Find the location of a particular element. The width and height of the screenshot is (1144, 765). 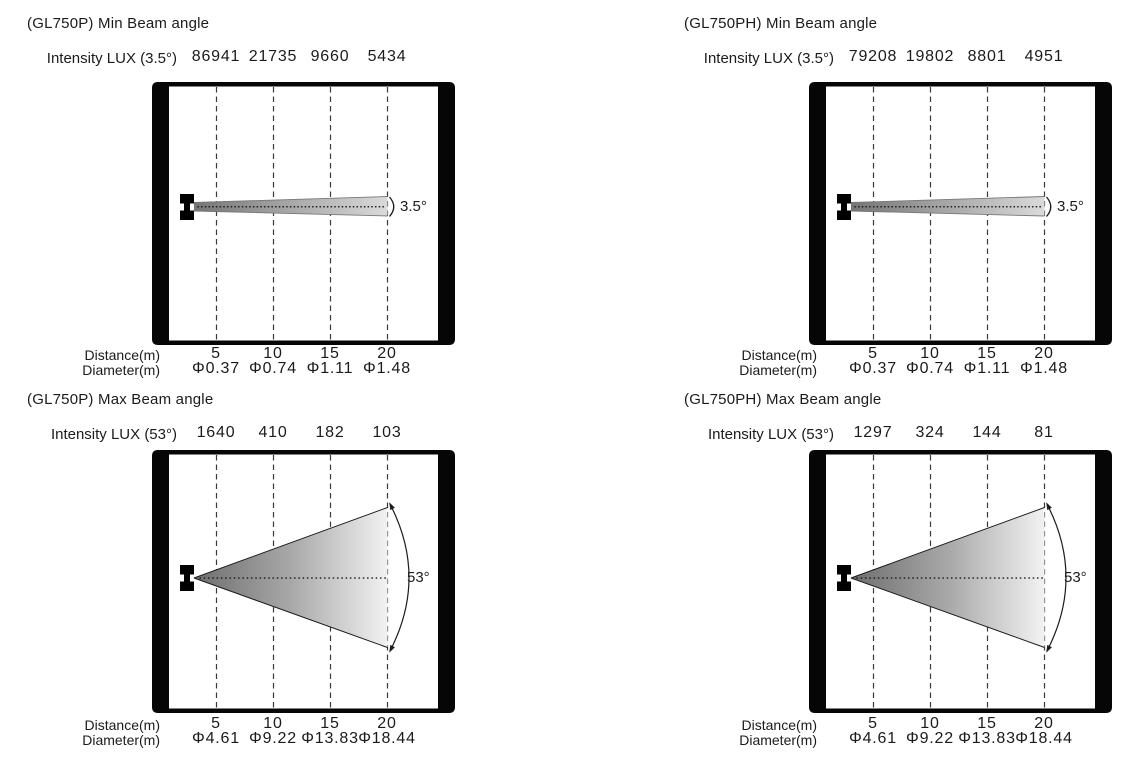

intensity-value: 4951 is located at coordinates (1044, 56).